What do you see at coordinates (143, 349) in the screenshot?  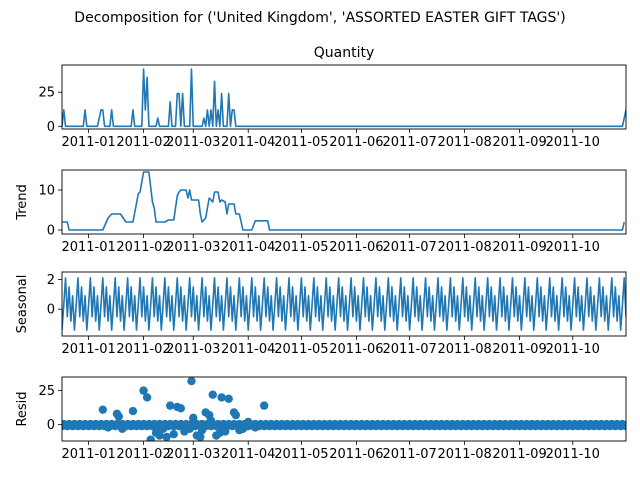 I see `seasonal-x-tick-label: 2011-02` at bounding box center [143, 349].